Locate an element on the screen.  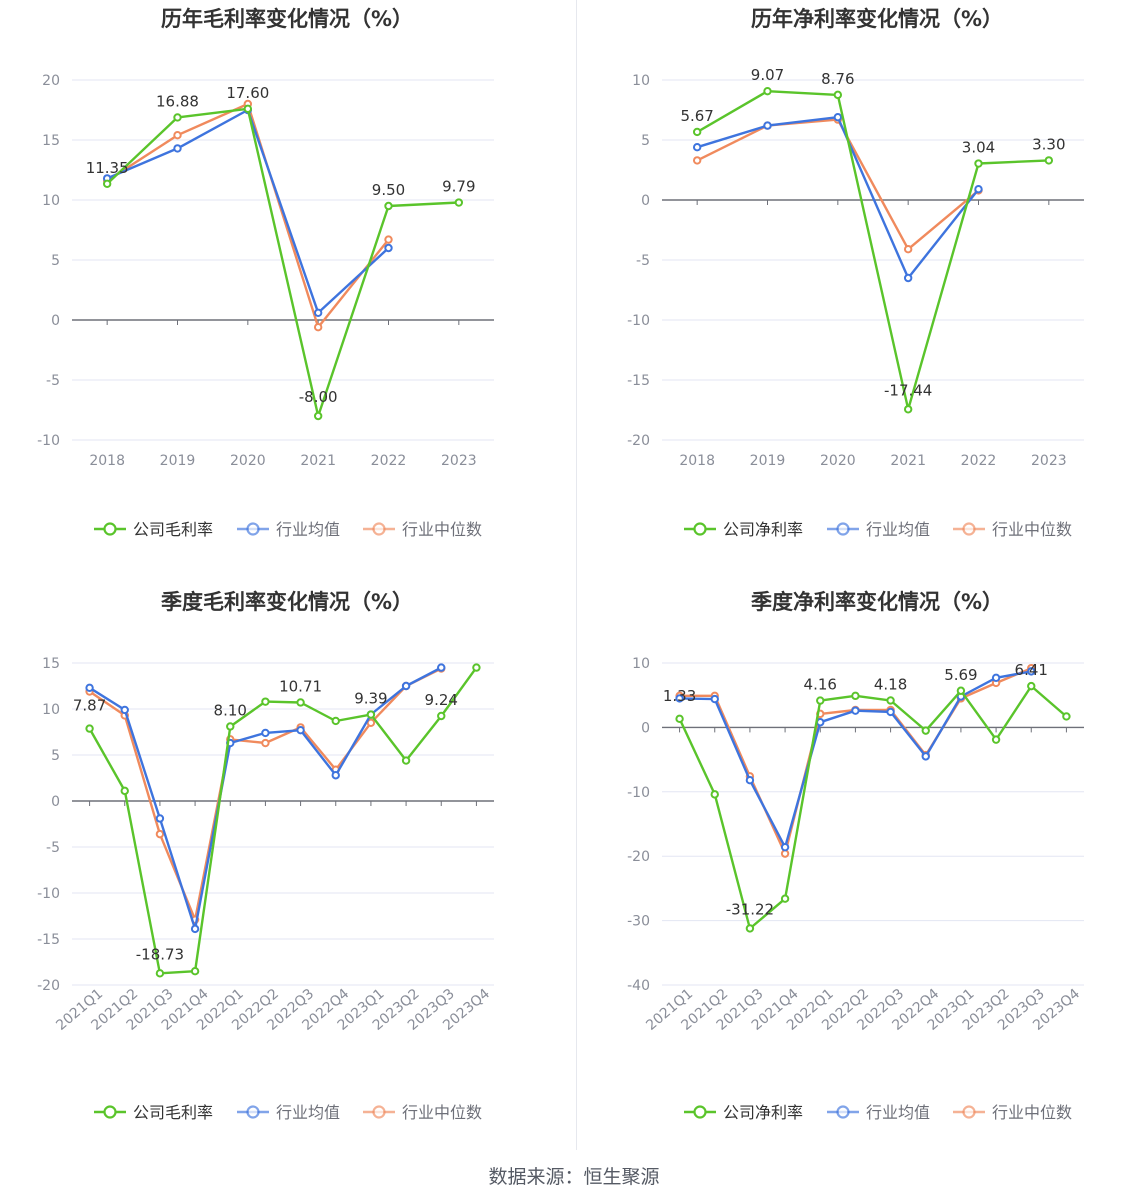
chart-title: 季度毛利率变化情况（%） is located at coordinates (287, 602).